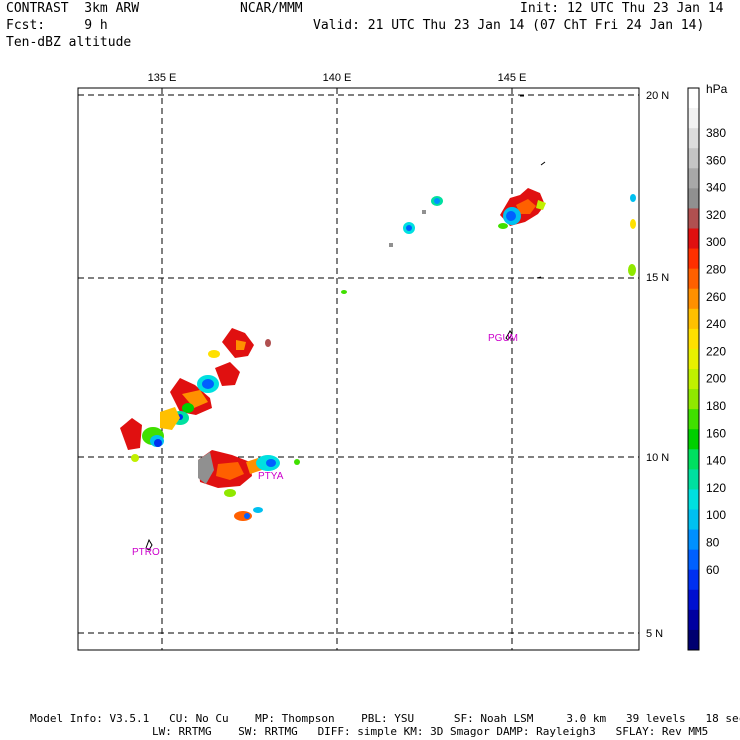 The image size is (740, 740). Describe the element at coordinates (503, 338) in the screenshot. I see `station-pgum: PGUM` at that location.